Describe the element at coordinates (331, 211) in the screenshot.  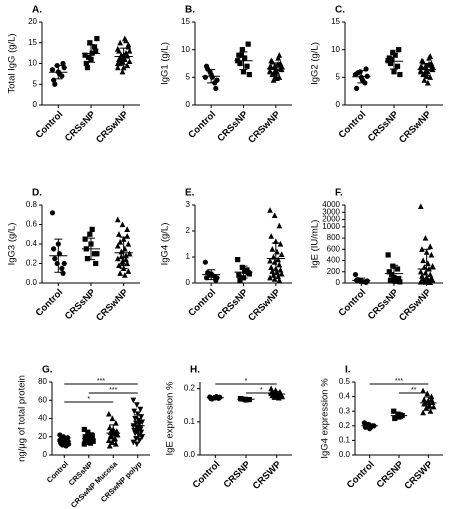
I see `y-tick-label: 3000` at that location.